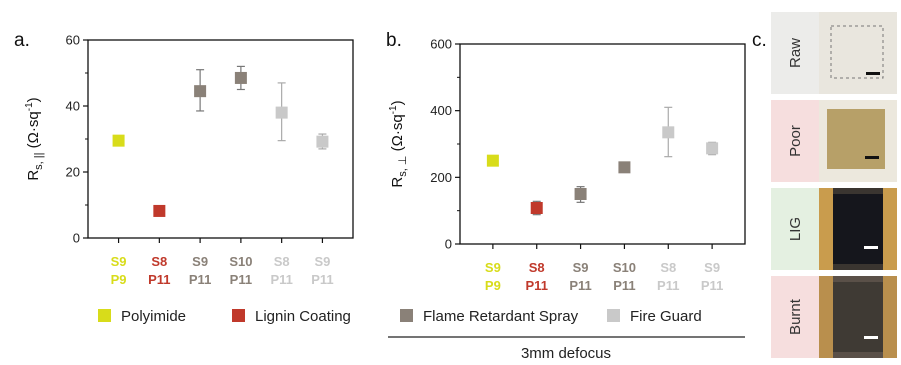  What do you see at coordinates (441, 44) in the screenshot?
I see `y-tick-label: 600` at bounding box center [441, 44].